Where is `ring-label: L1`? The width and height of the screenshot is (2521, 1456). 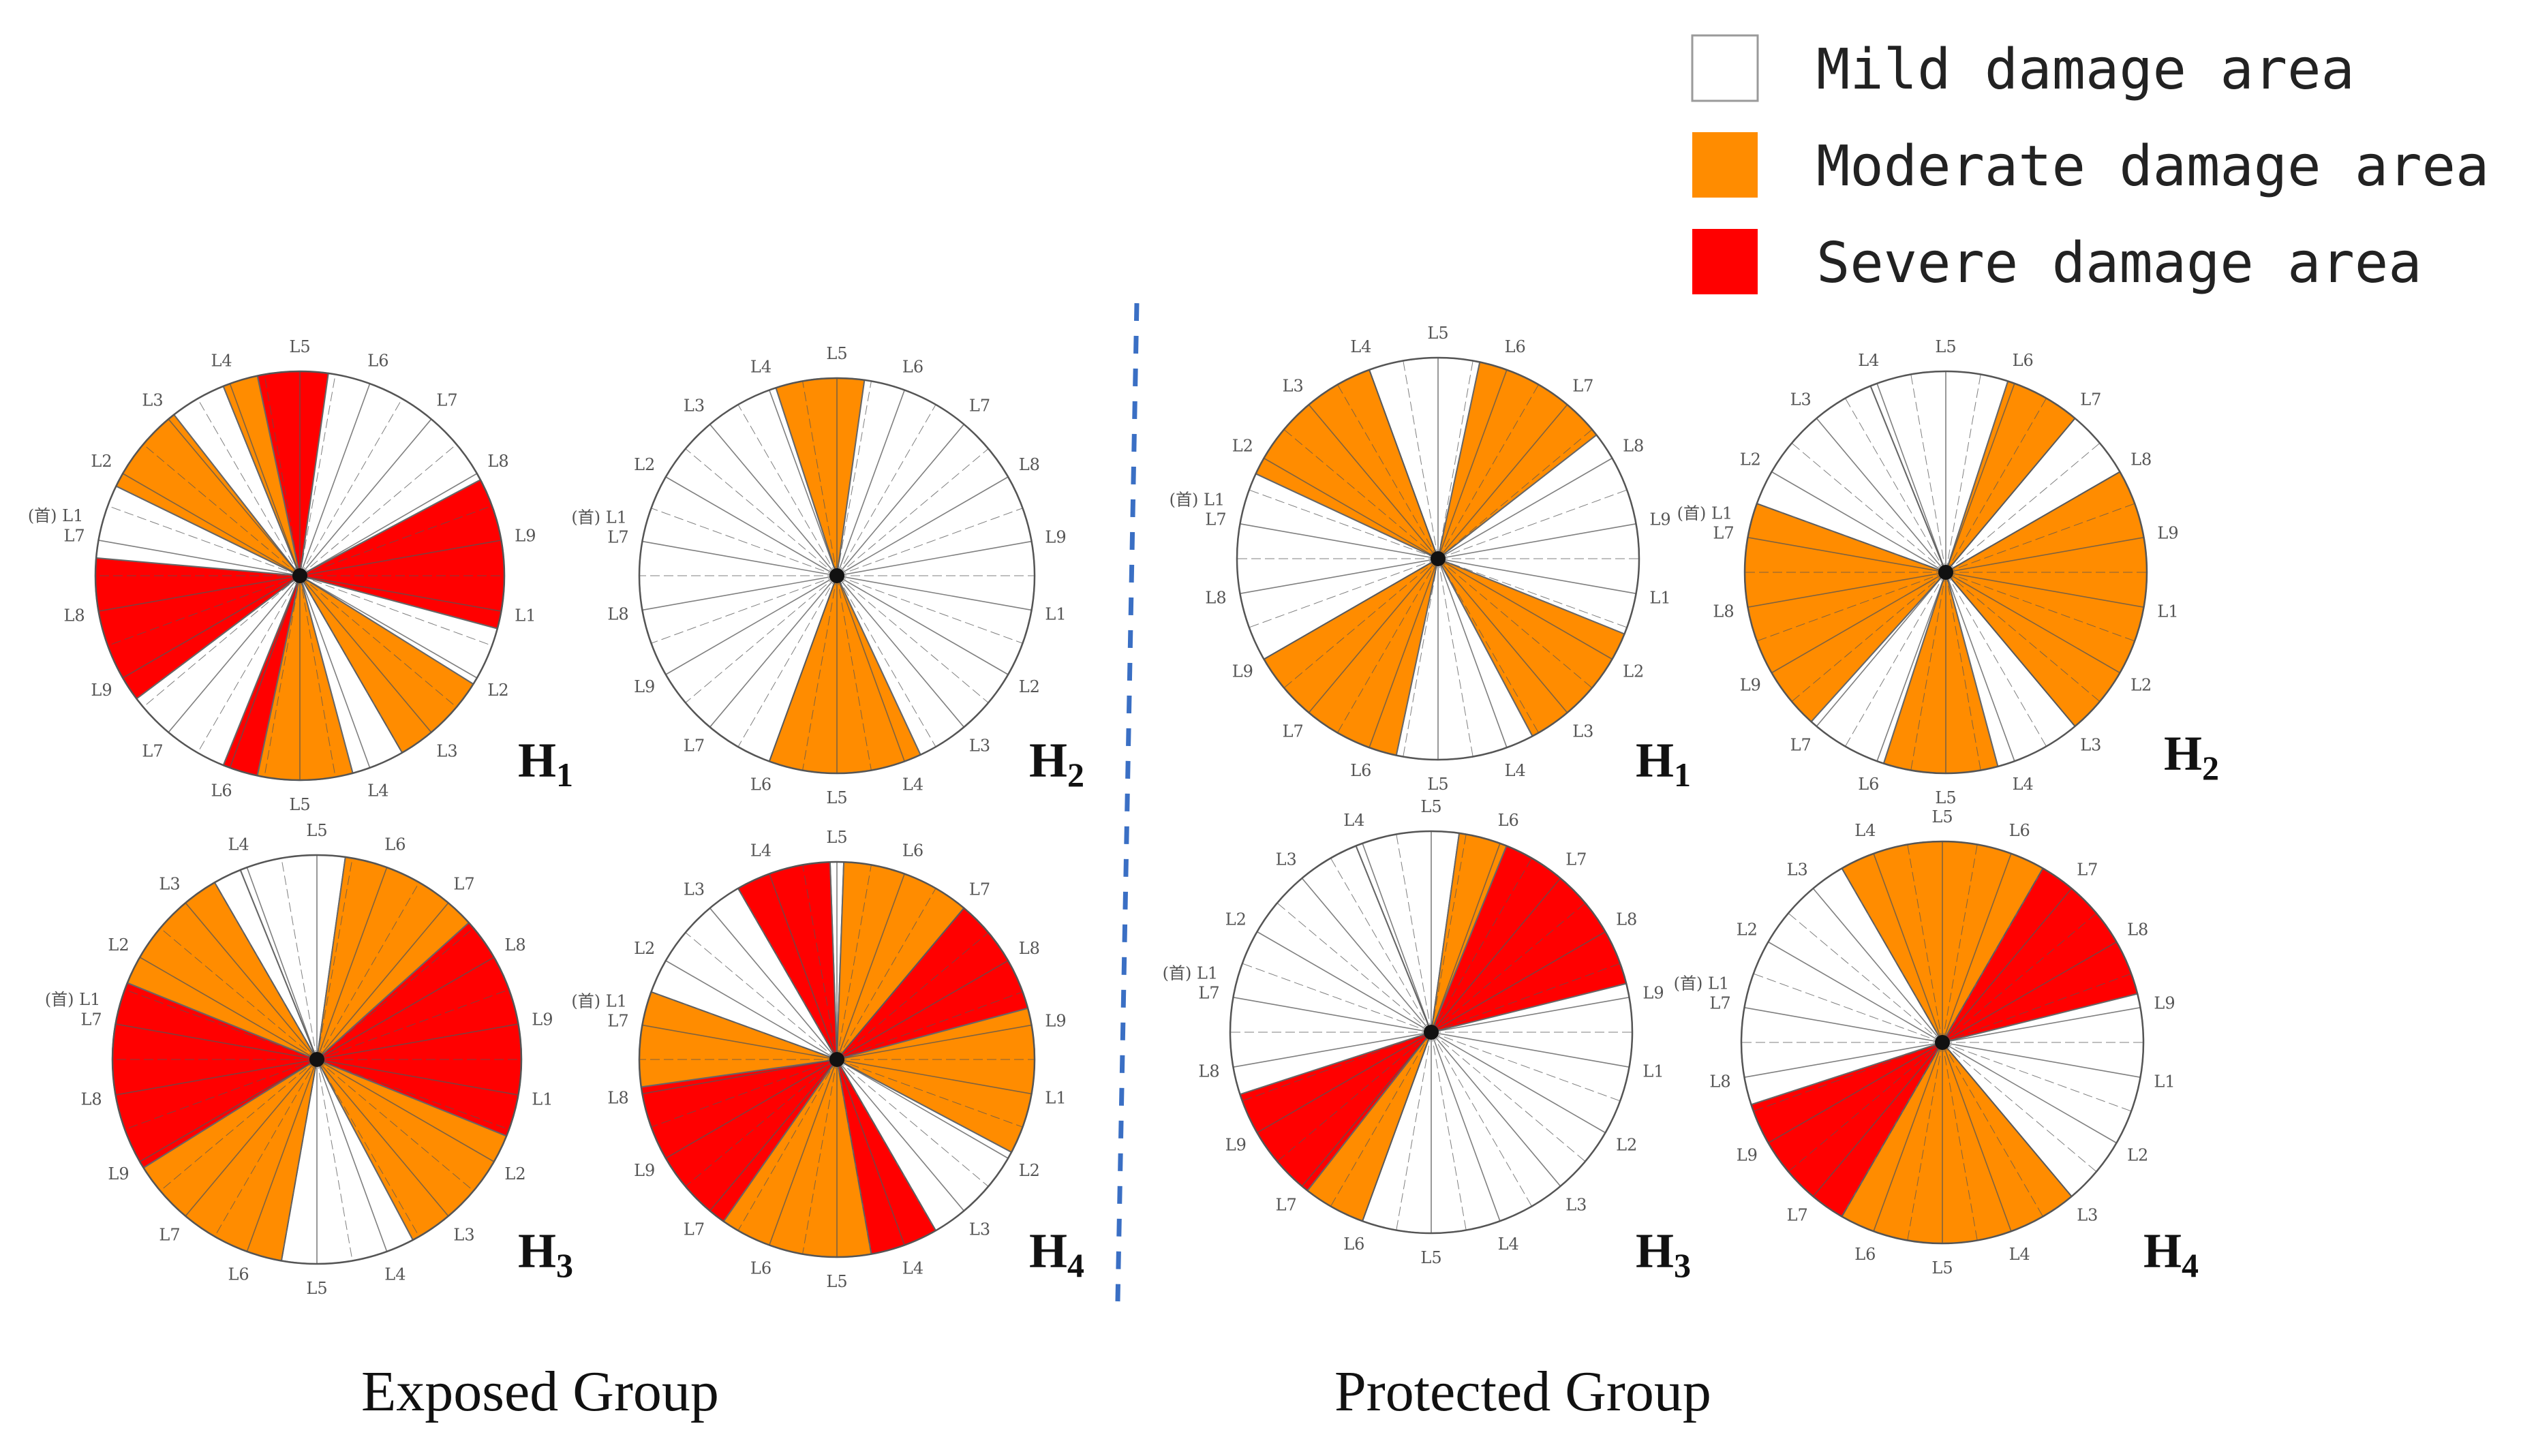
ring-label: L1 is located at coordinates (1055, 1098).